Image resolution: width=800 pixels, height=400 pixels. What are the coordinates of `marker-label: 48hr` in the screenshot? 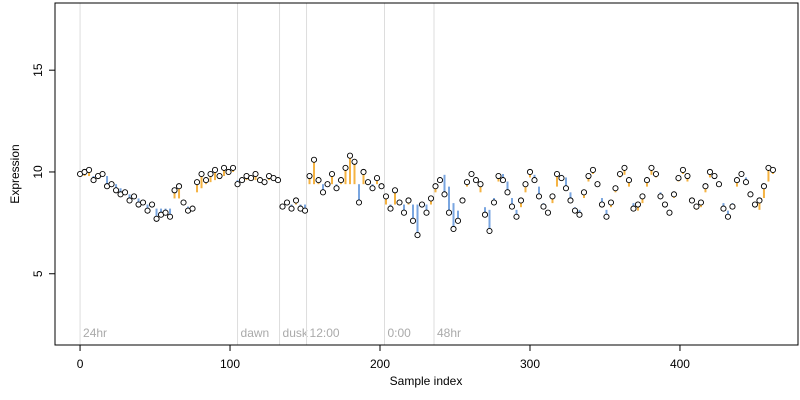 It's located at (449, 333).